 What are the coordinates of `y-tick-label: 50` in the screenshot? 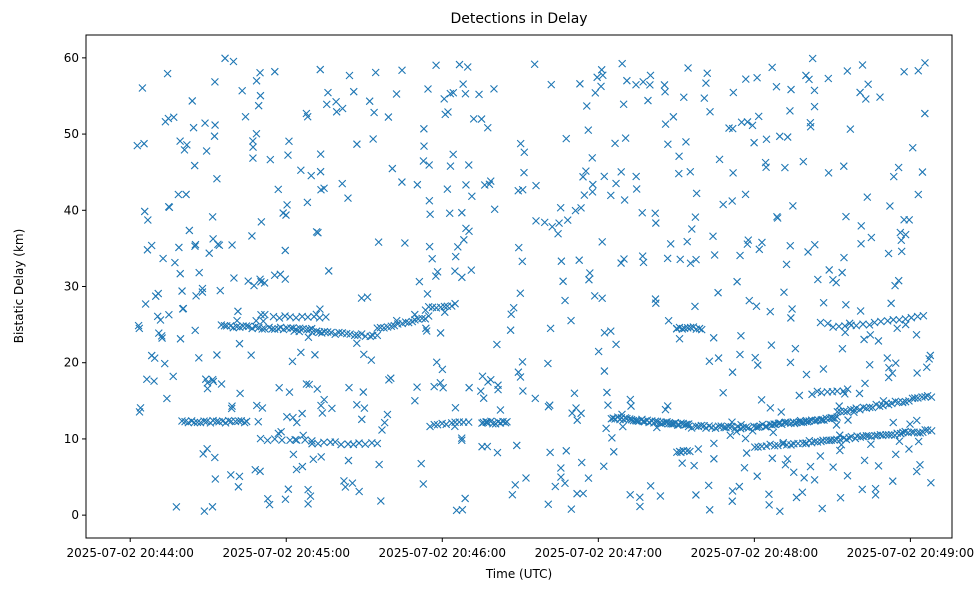 It's located at (71, 134).